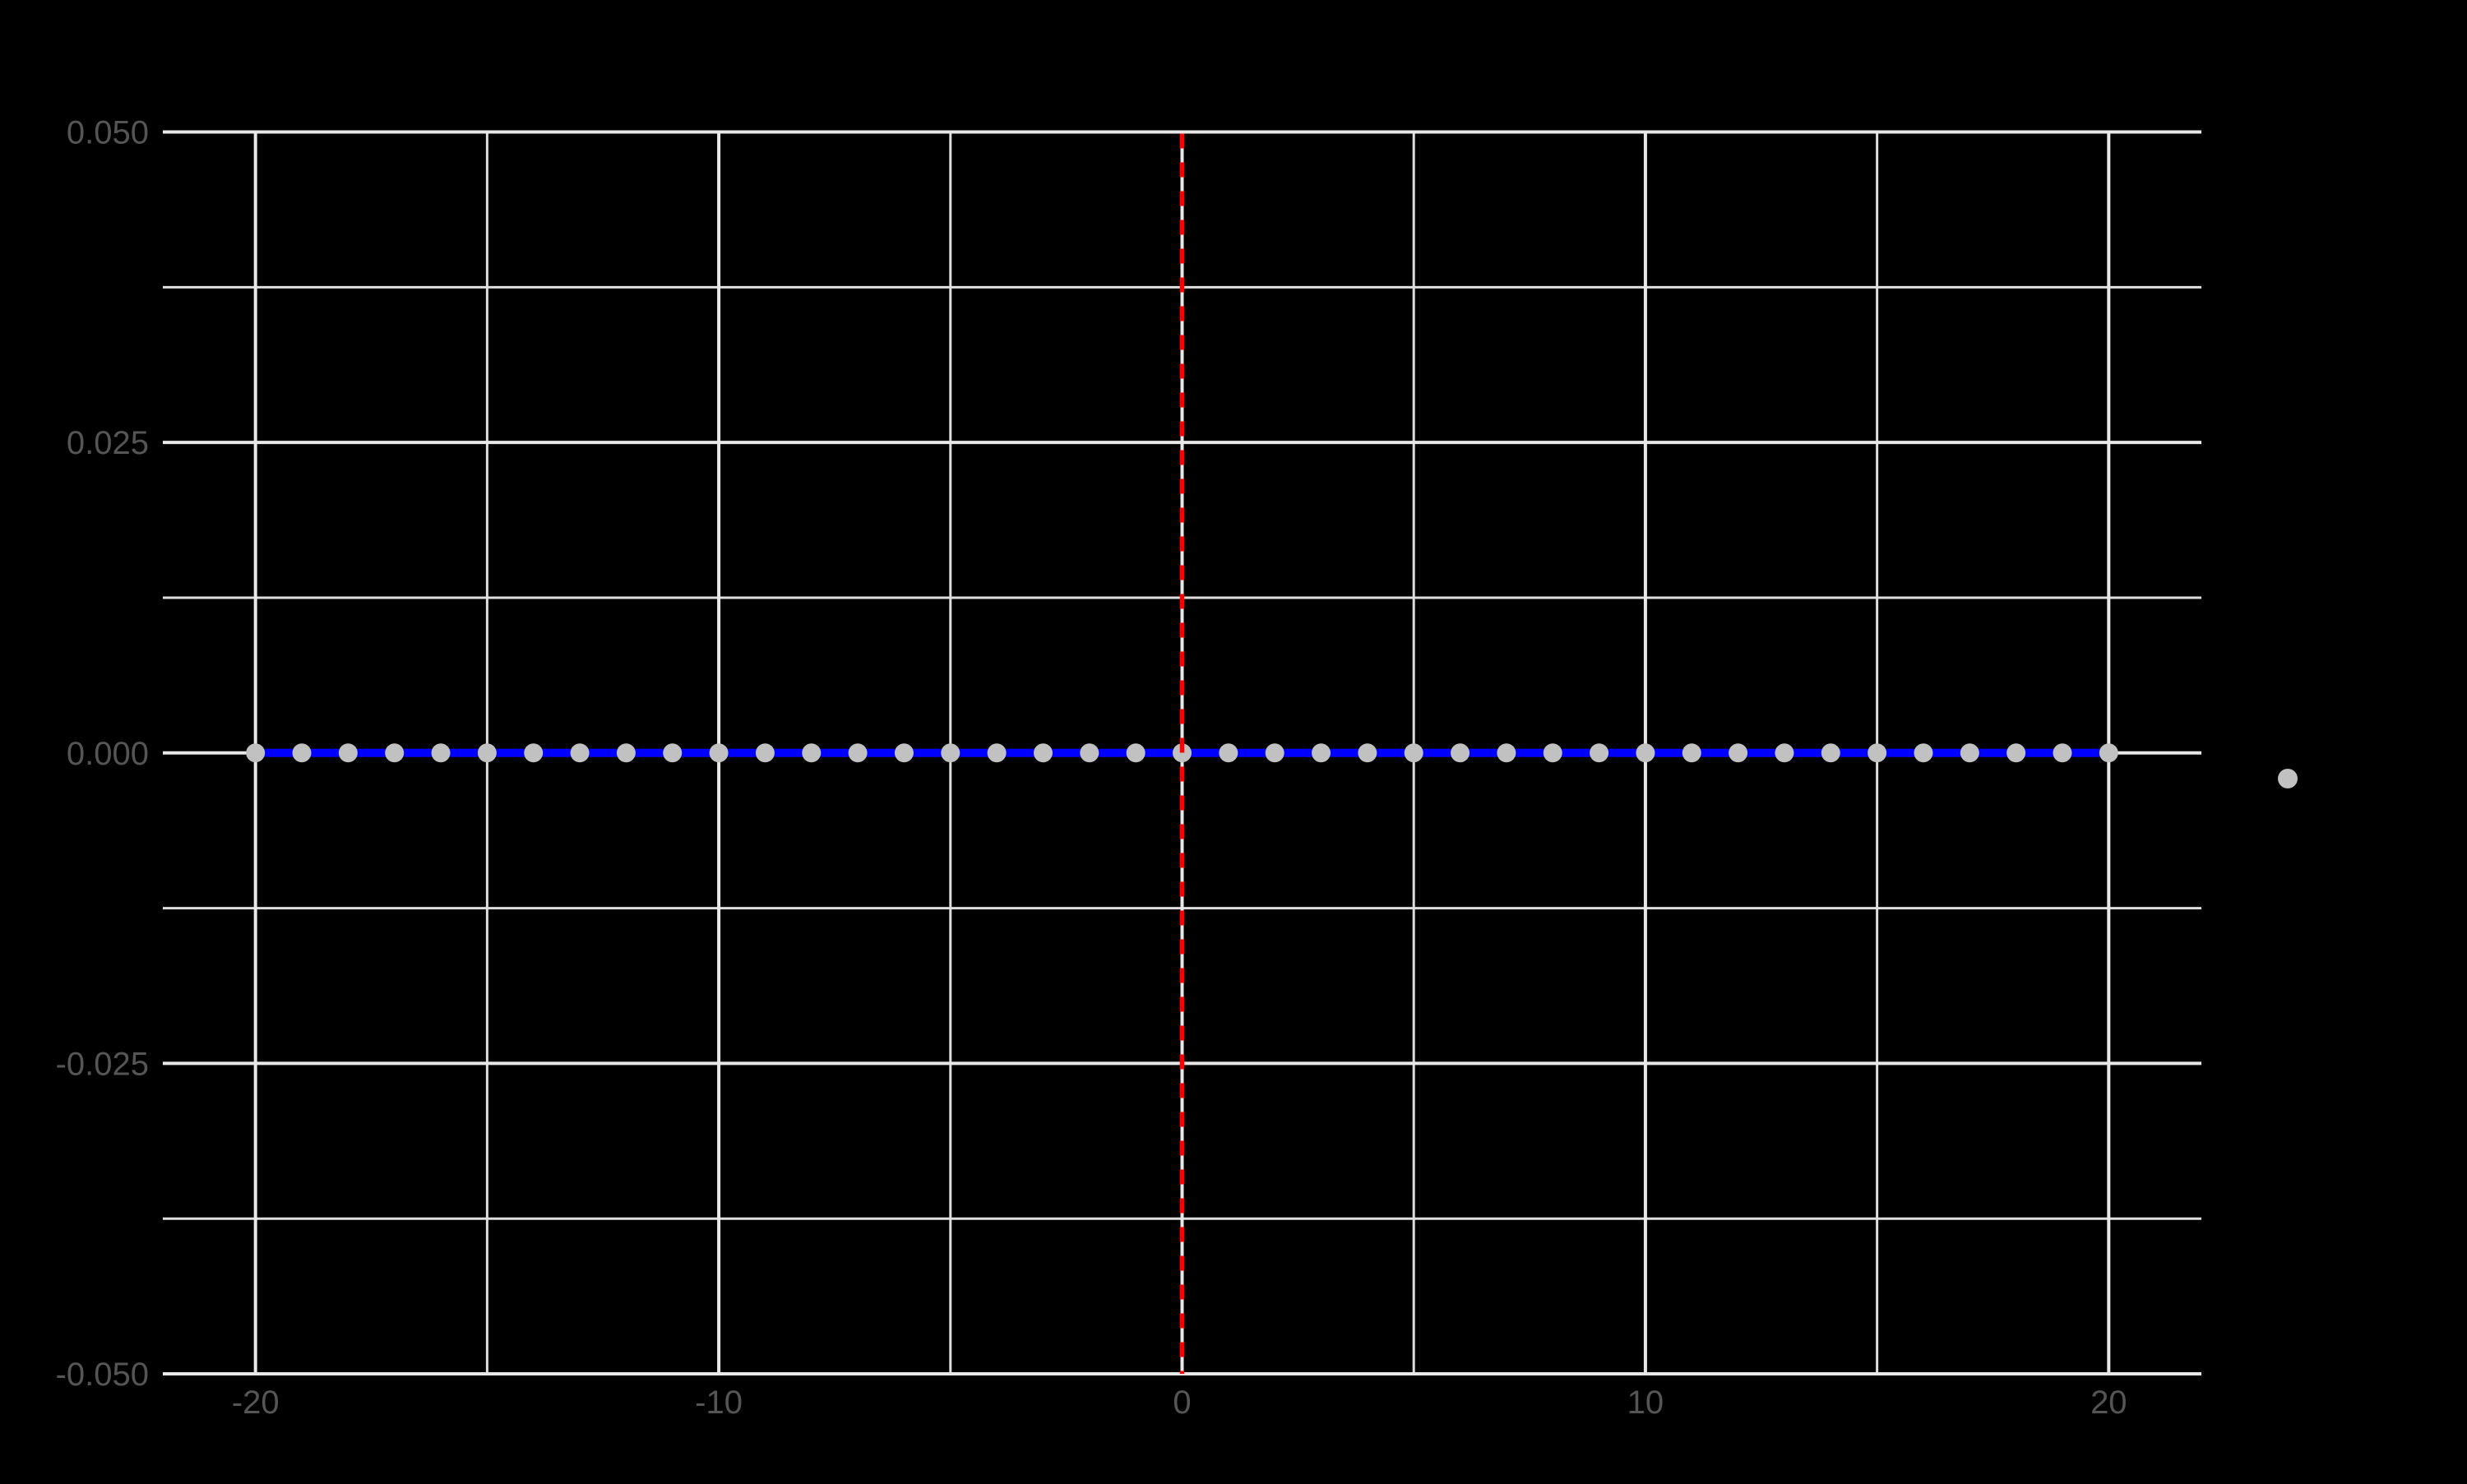  I want to click on y-tick-label: 0.050, so click(108, 133).